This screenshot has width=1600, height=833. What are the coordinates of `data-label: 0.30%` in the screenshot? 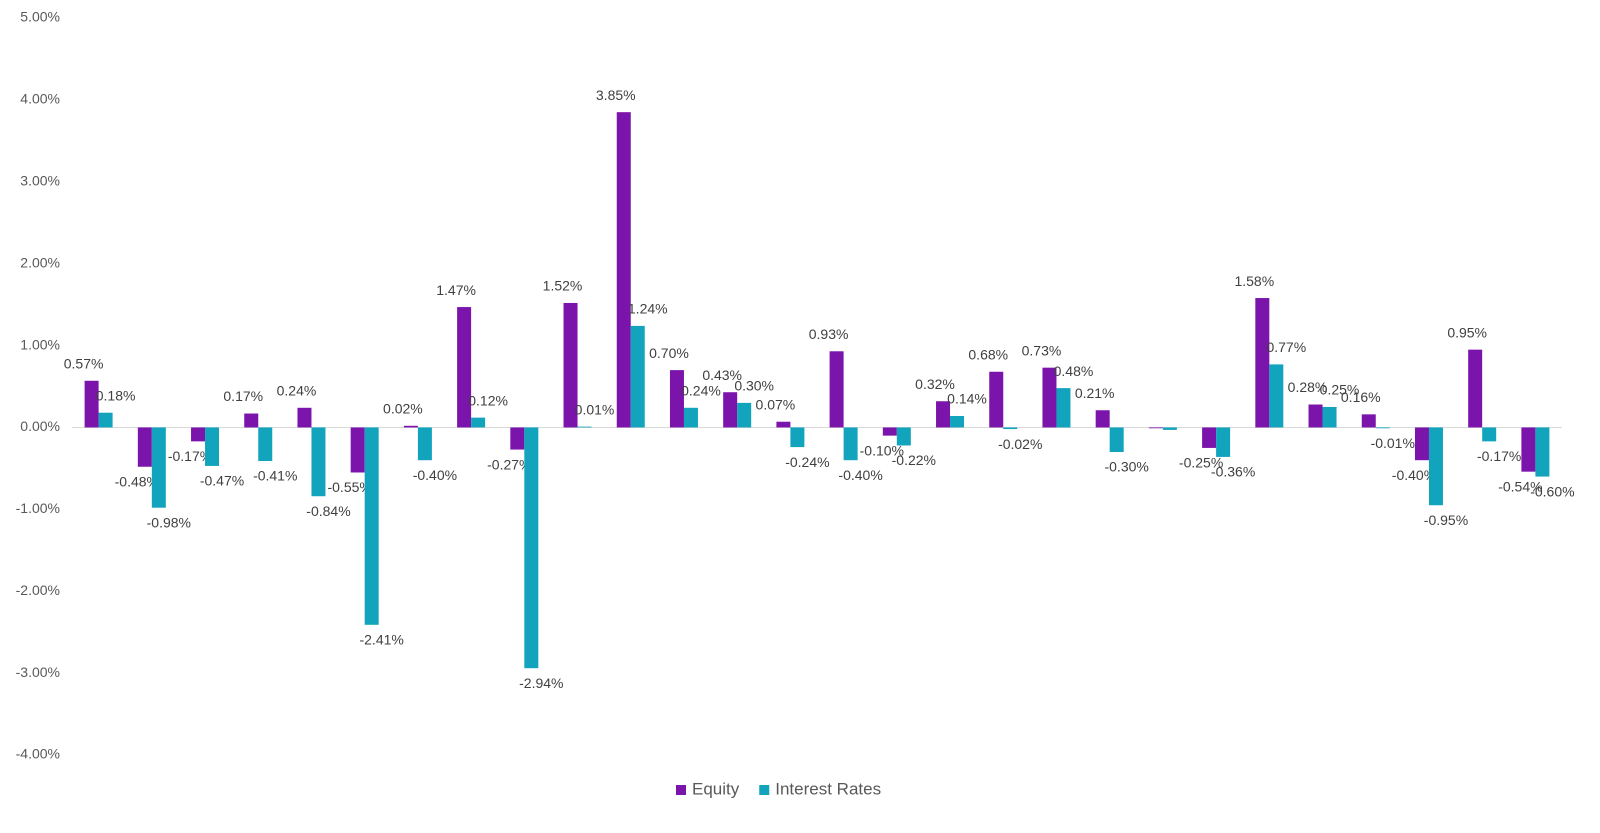 It's located at (754, 386).